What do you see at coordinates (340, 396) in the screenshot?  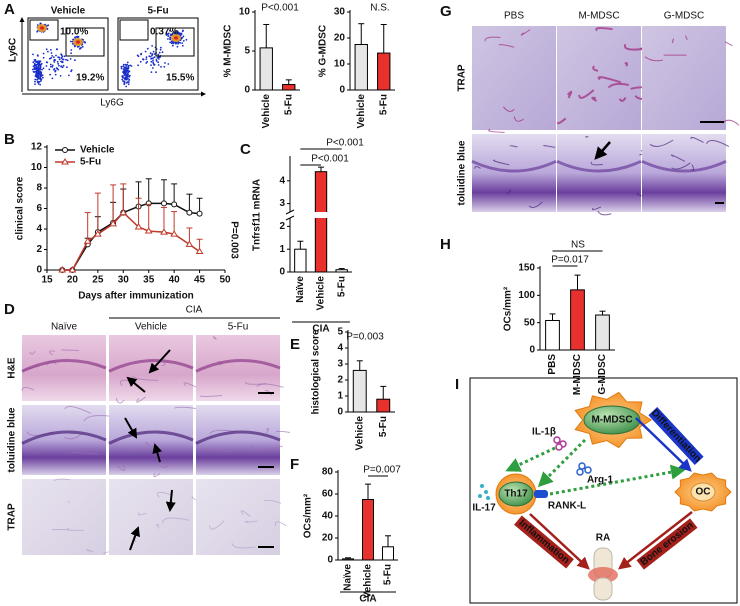 I see `y-tick-label: 1` at bounding box center [340, 396].